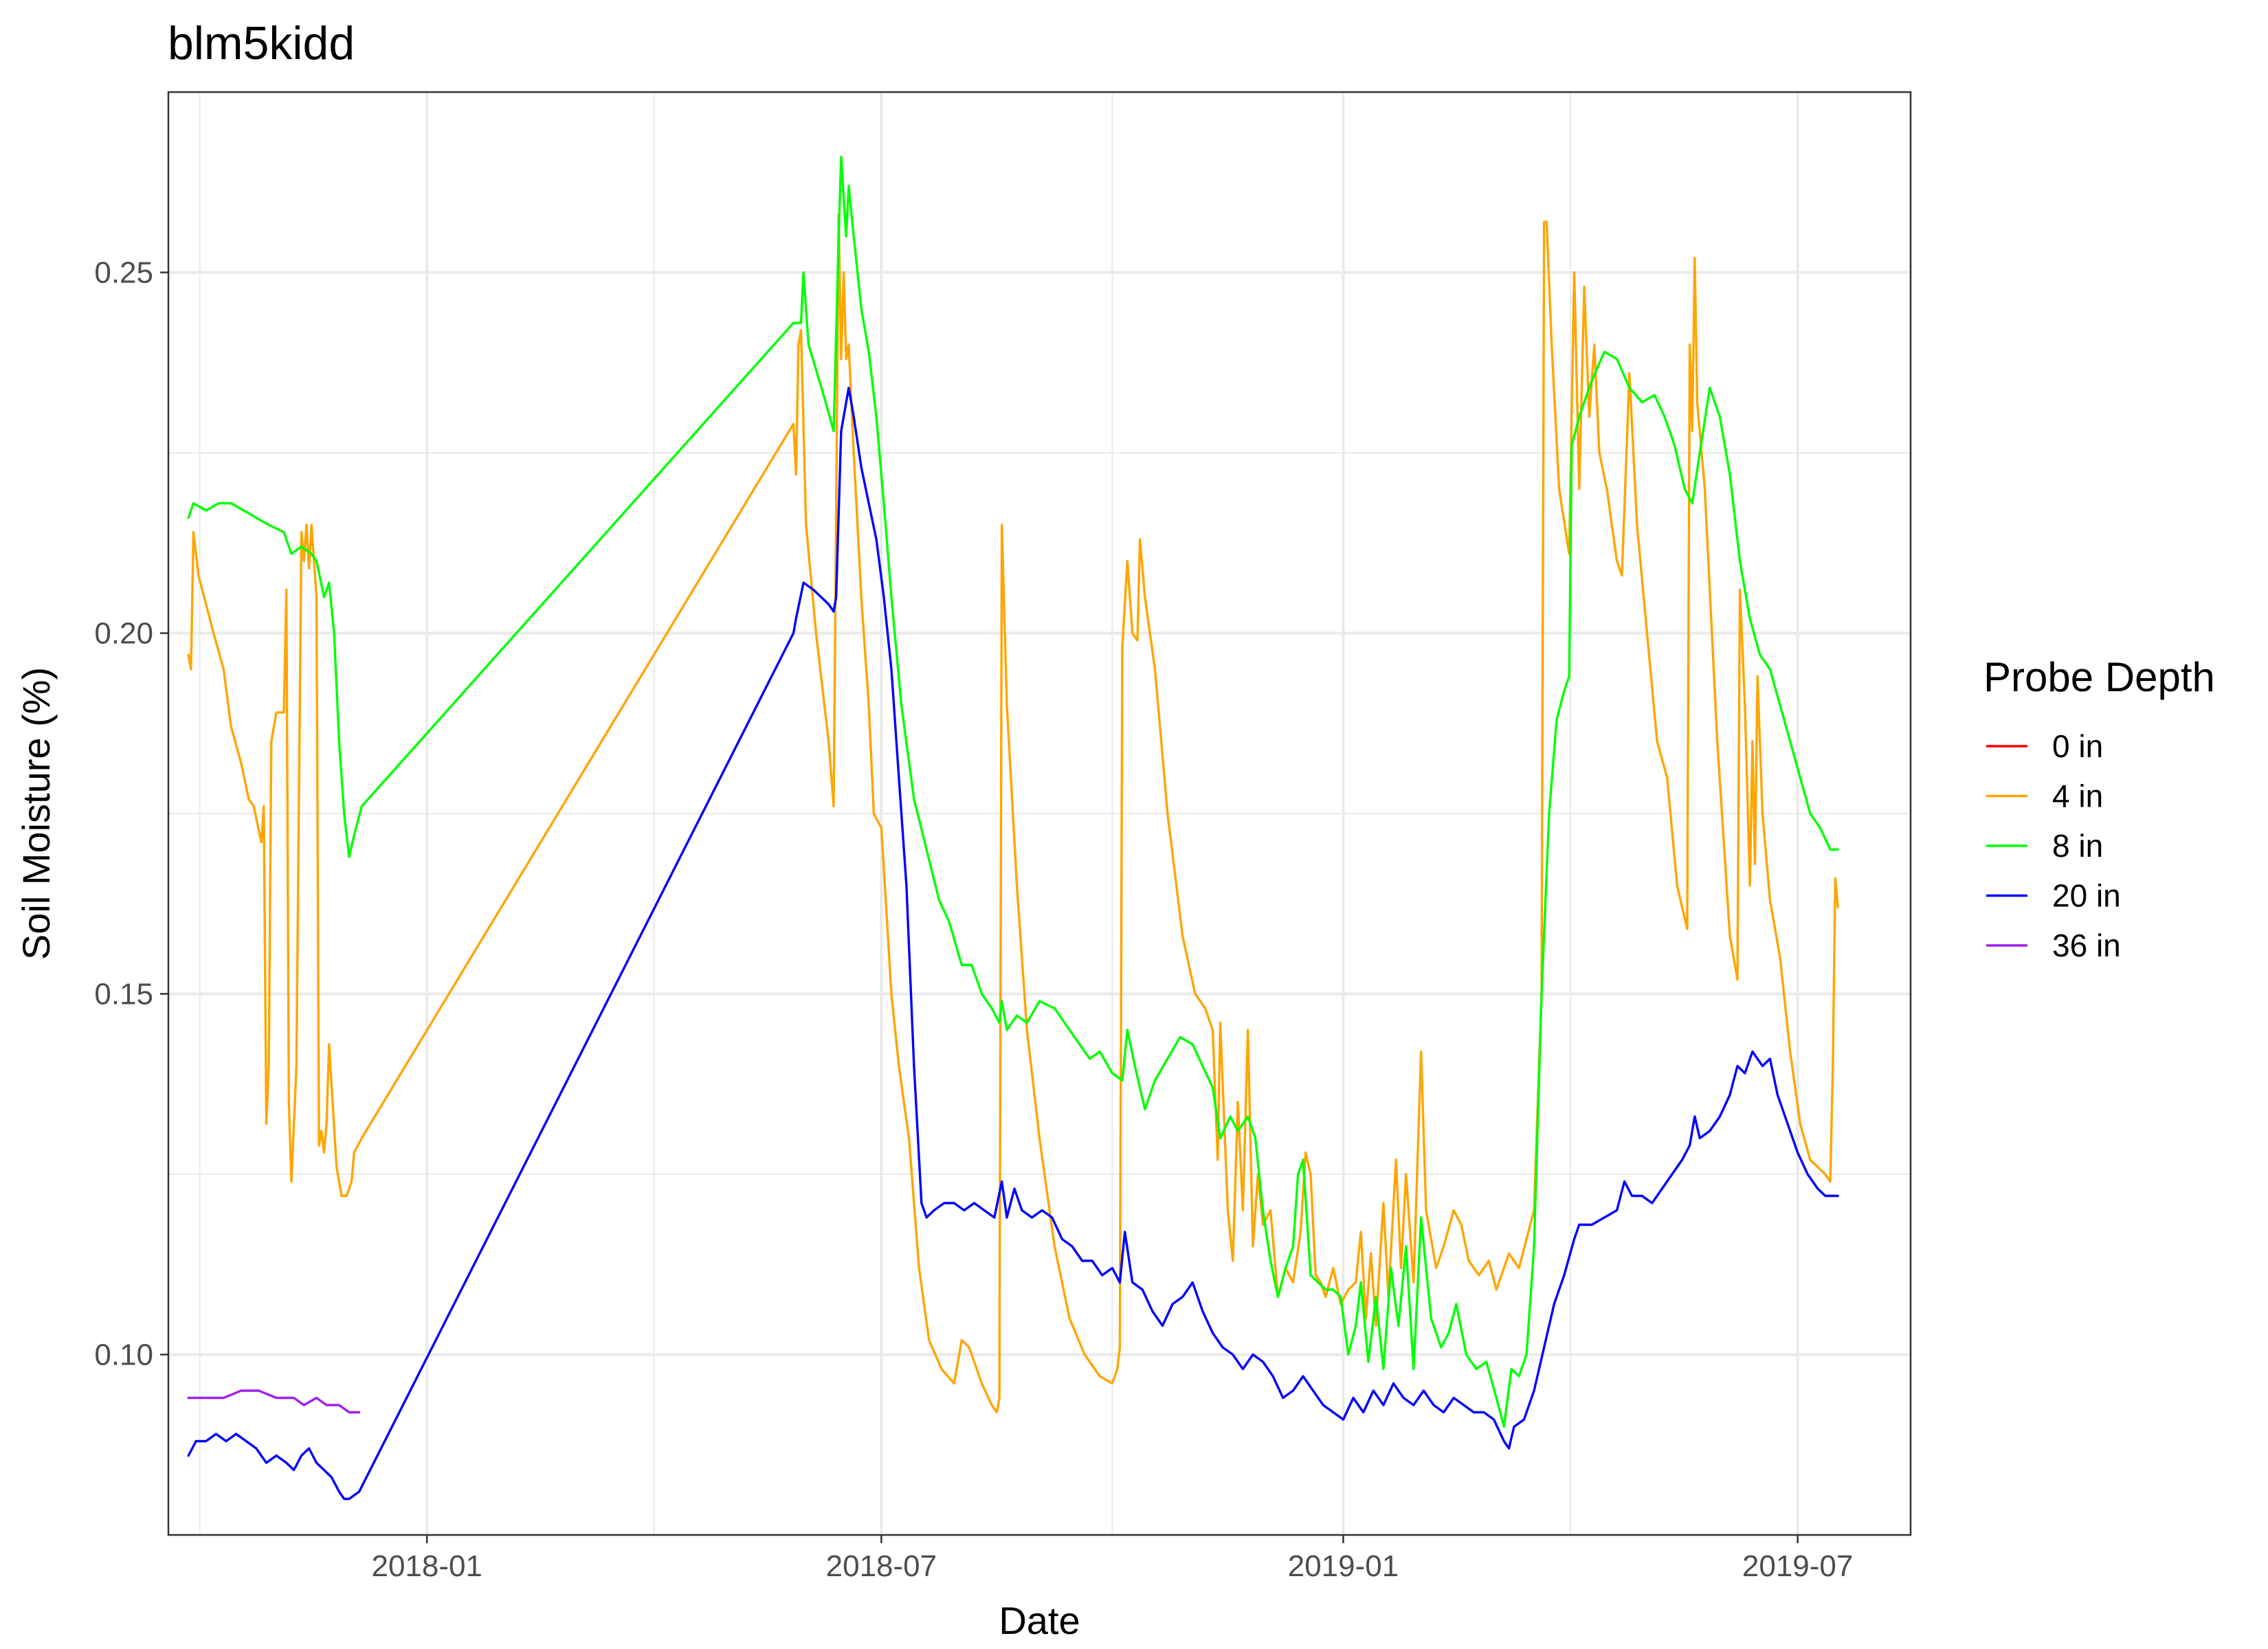 The image size is (2268, 1649). What do you see at coordinates (36, 813) in the screenshot?
I see `y-axis-title: Soil Moisture (%)` at bounding box center [36, 813].